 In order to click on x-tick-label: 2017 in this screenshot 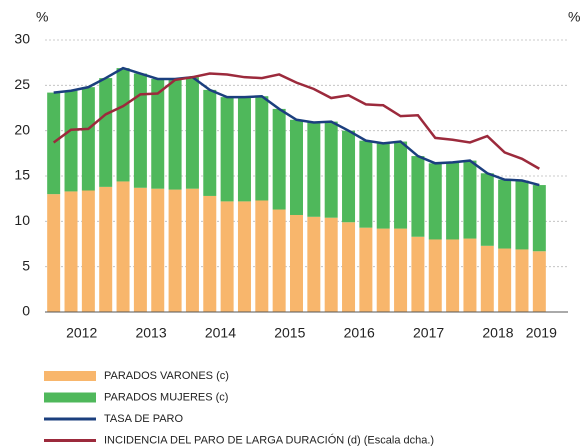, I will do `click(428, 333)`.